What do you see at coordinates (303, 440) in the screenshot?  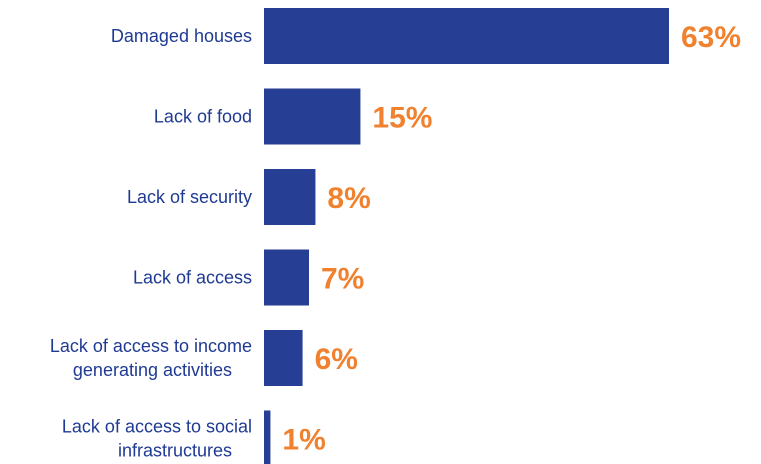 I see `value-label-5: 1%` at bounding box center [303, 440].